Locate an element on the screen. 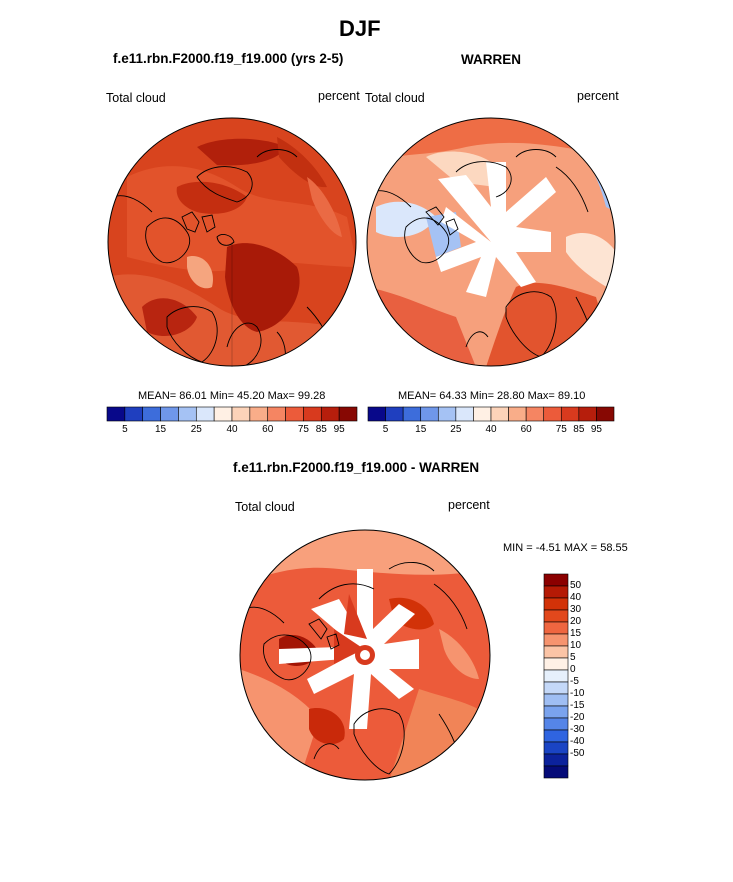 The height and width of the screenshot is (882, 733). diff-variable-label: Total cloud is located at coordinates (265, 507).